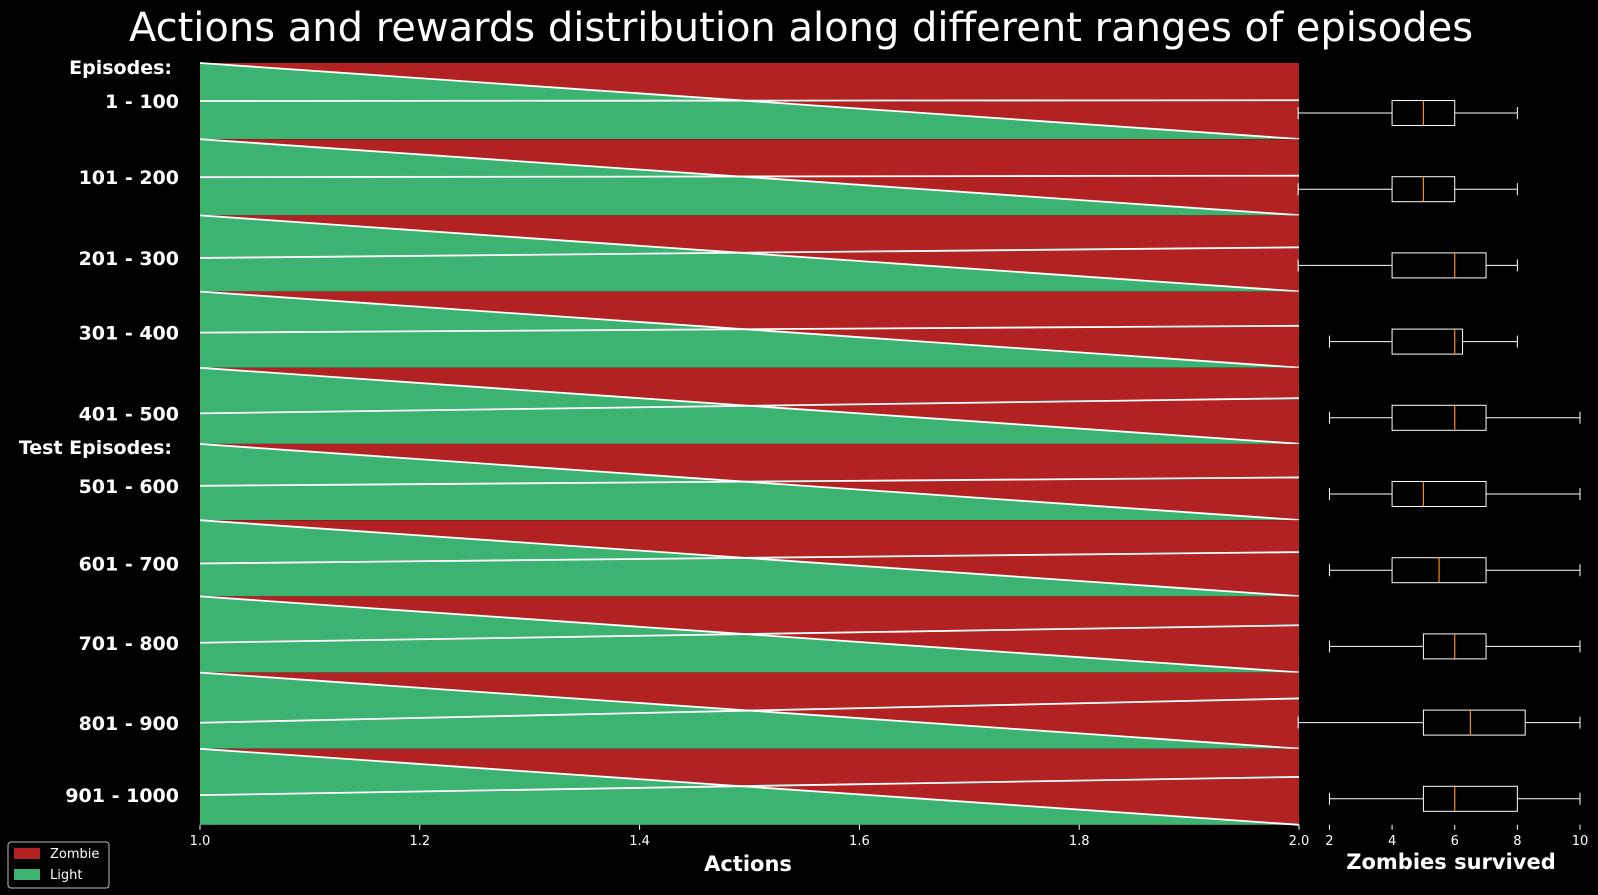 This screenshot has width=1598, height=895. I want to click on box-tick-label: 10, so click(1580, 841).